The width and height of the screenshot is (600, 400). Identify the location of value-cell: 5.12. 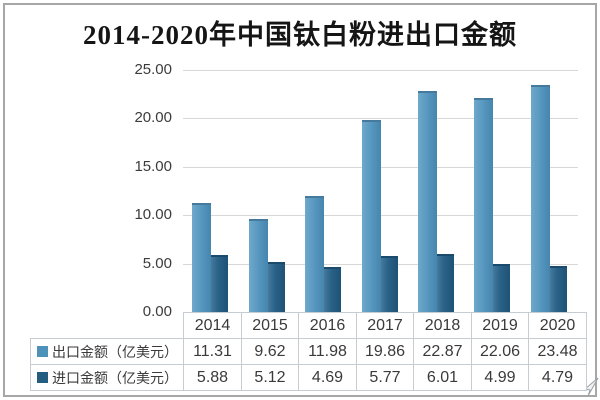
(270, 377).